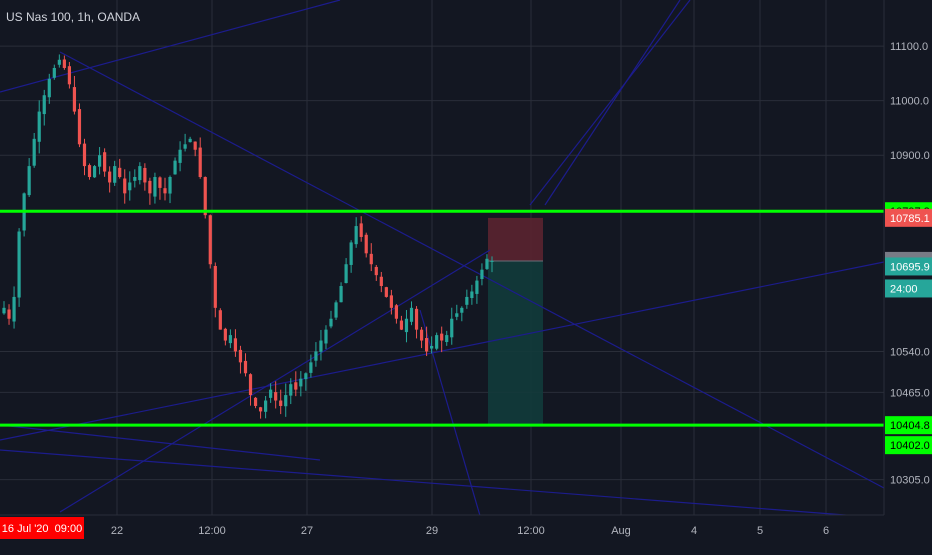  Describe the element at coordinates (515, 343) in the screenshot. I see `take-profit-zone` at that location.